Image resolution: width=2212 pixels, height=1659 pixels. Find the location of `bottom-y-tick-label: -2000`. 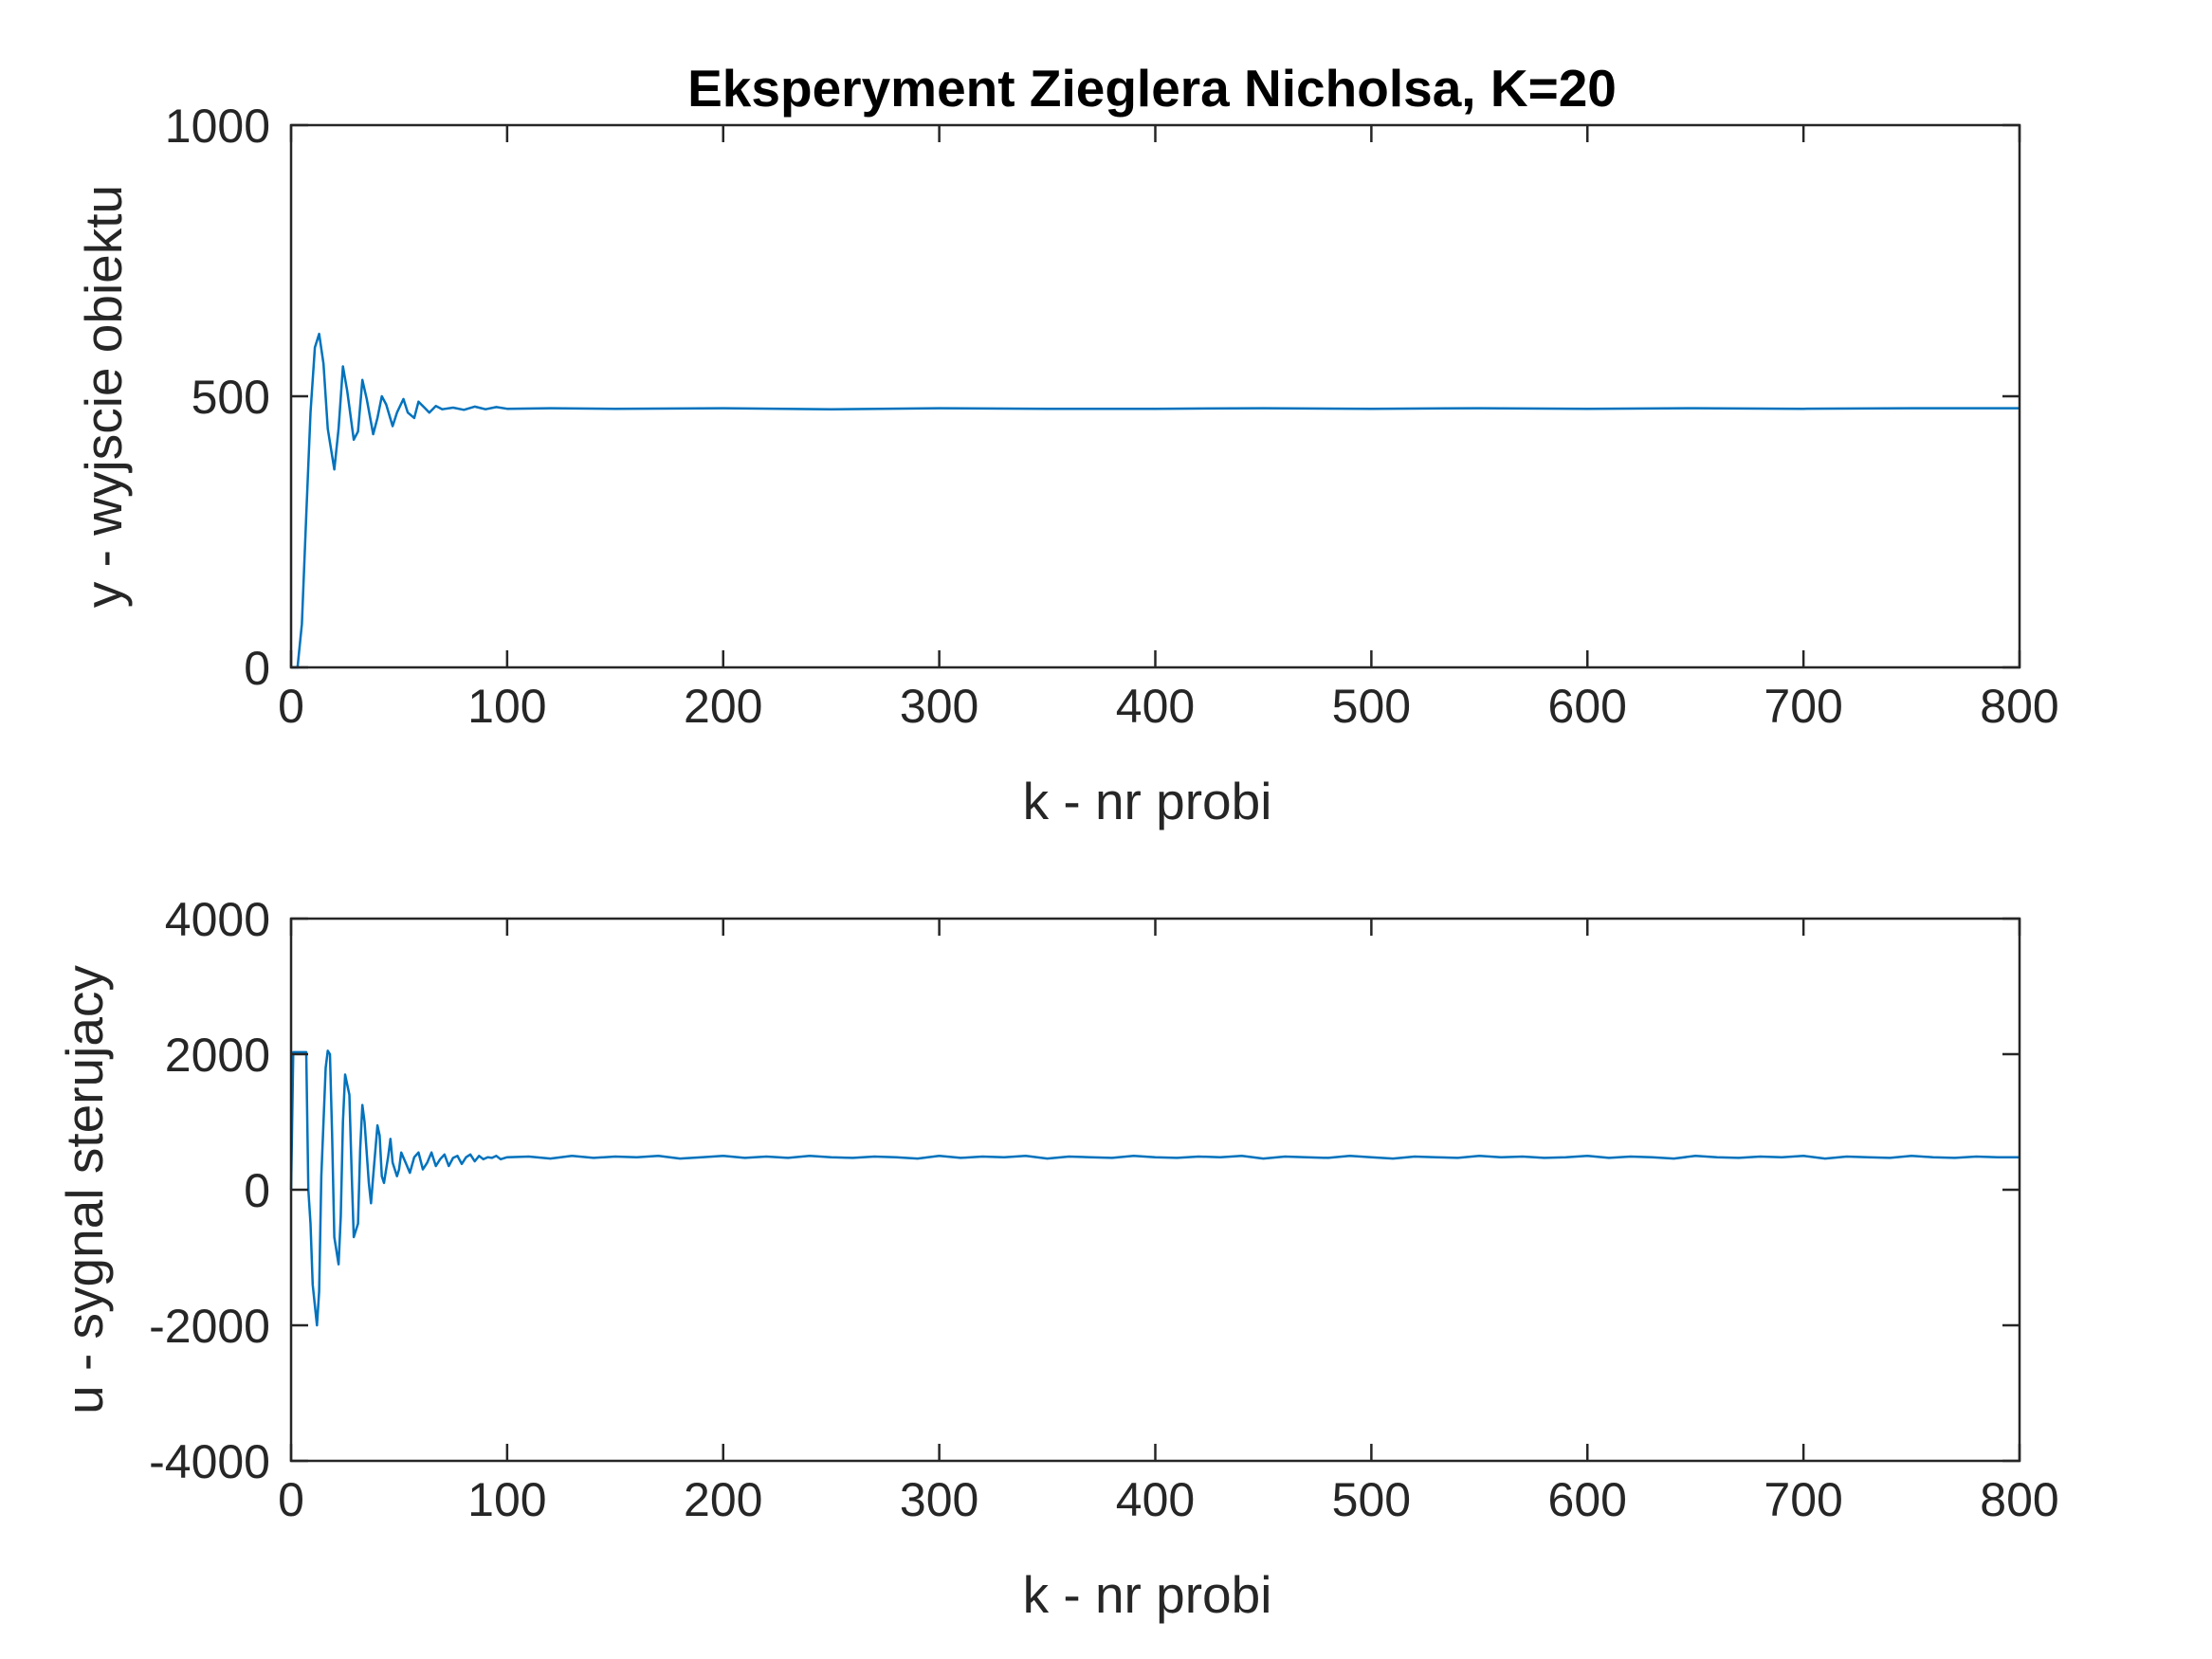

bottom-y-tick-label: -2000 is located at coordinates (209, 1326).